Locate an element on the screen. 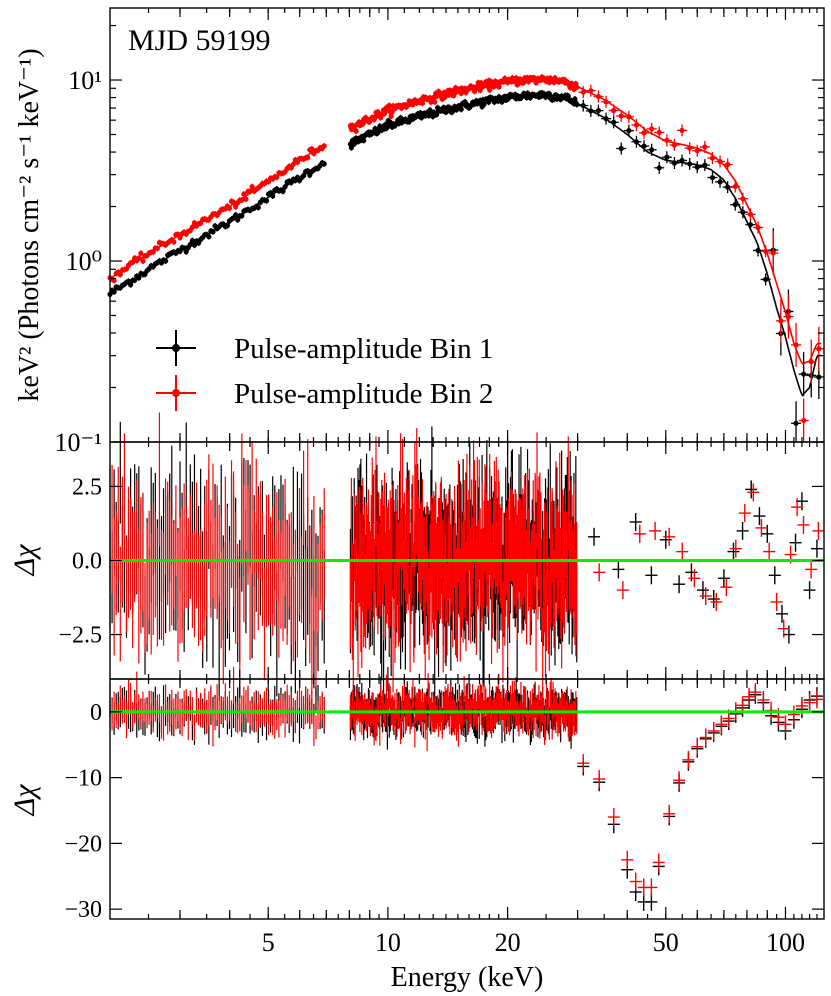  x-tick-label: 100 is located at coordinates (785, 942).